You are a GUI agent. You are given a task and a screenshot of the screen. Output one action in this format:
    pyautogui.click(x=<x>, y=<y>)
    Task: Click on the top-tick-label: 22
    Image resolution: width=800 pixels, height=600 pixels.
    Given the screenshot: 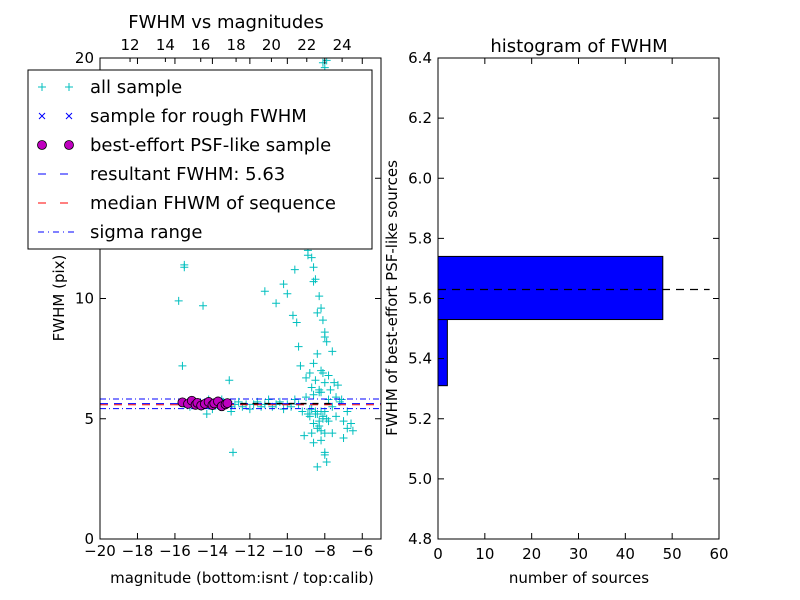 What is the action you would take?
    pyautogui.click(x=306, y=45)
    